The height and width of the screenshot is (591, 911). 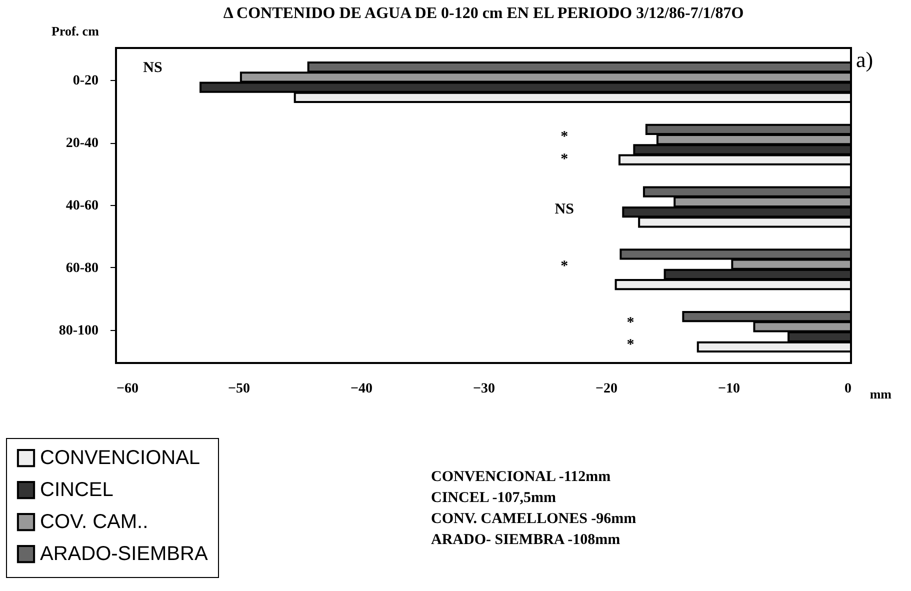 I want to click on x-tick-label: −20, so click(x=607, y=389).